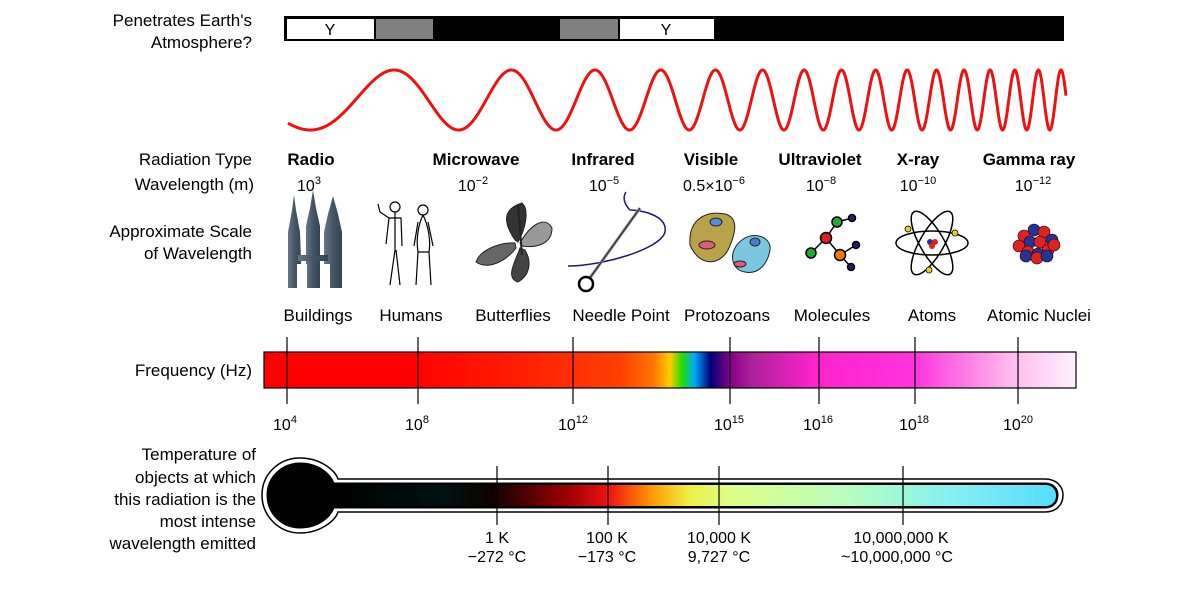  What do you see at coordinates (1036, 244) in the screenshot?
I see `nucleus-icon` at bounding box center [1036, 244].